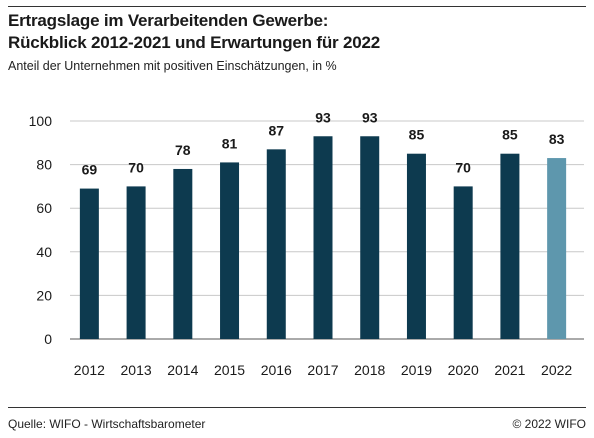 Image resolution: width=594 pixels, height=438 pixels. What do you see at coordinates (44, 208) in the screenshot?
I see `y-tick-label: 60` at bounding box center [44, 208].